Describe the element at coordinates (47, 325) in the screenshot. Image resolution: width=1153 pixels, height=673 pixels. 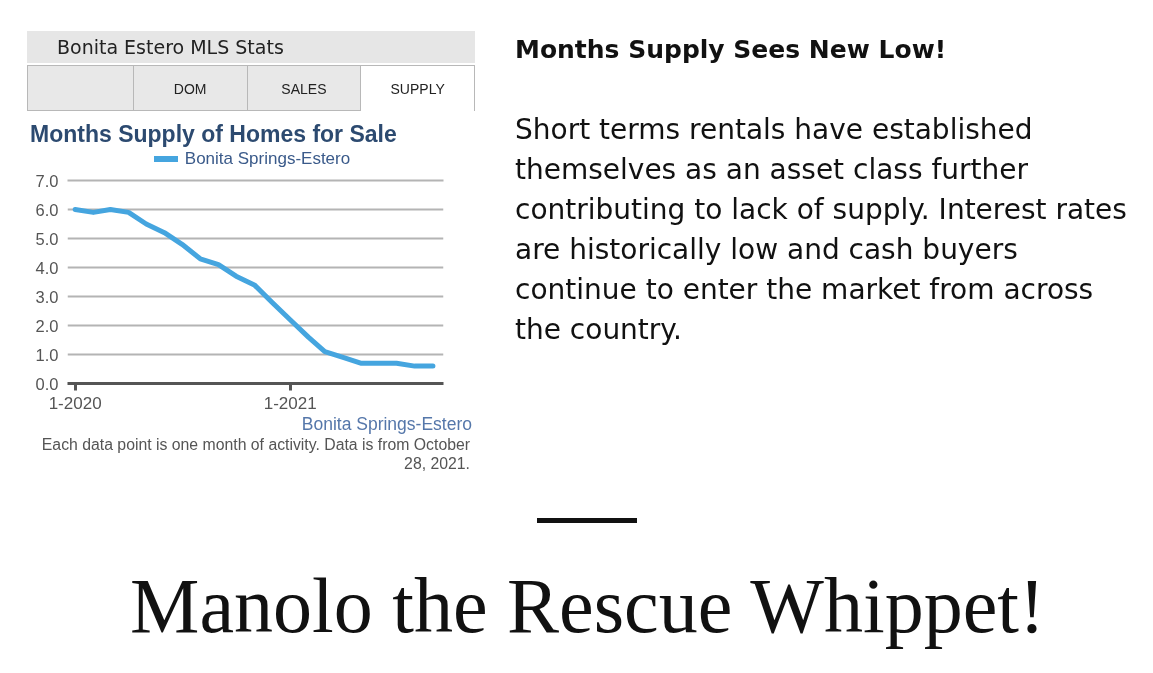
I see `y-tick-label: 2.0` at that location.